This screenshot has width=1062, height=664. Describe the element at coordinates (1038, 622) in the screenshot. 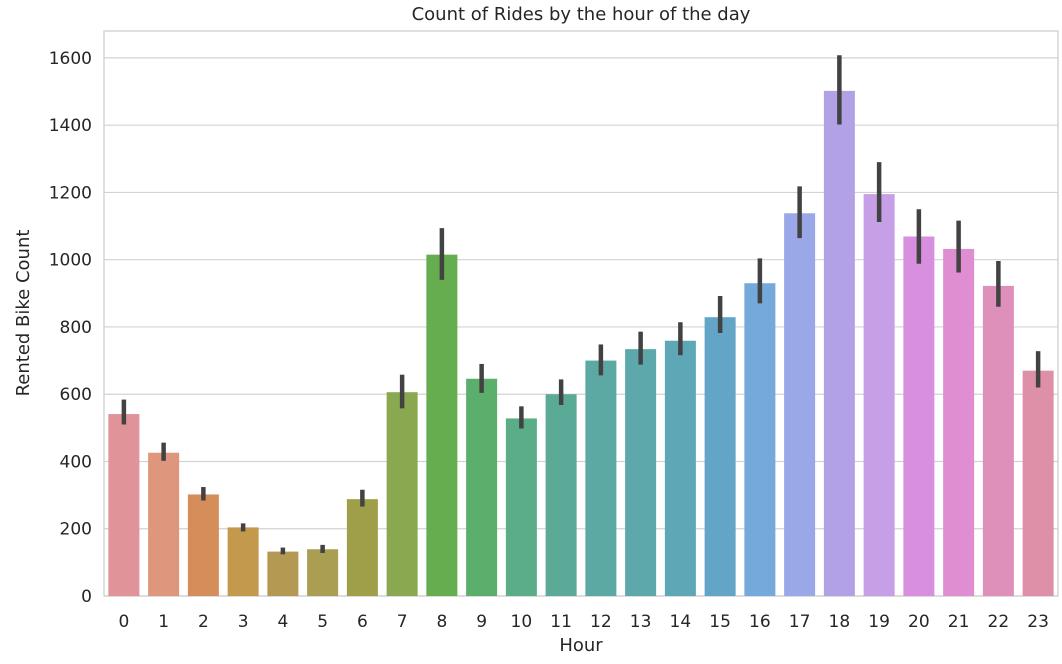

I see `x-tick-label: 23` at that location.